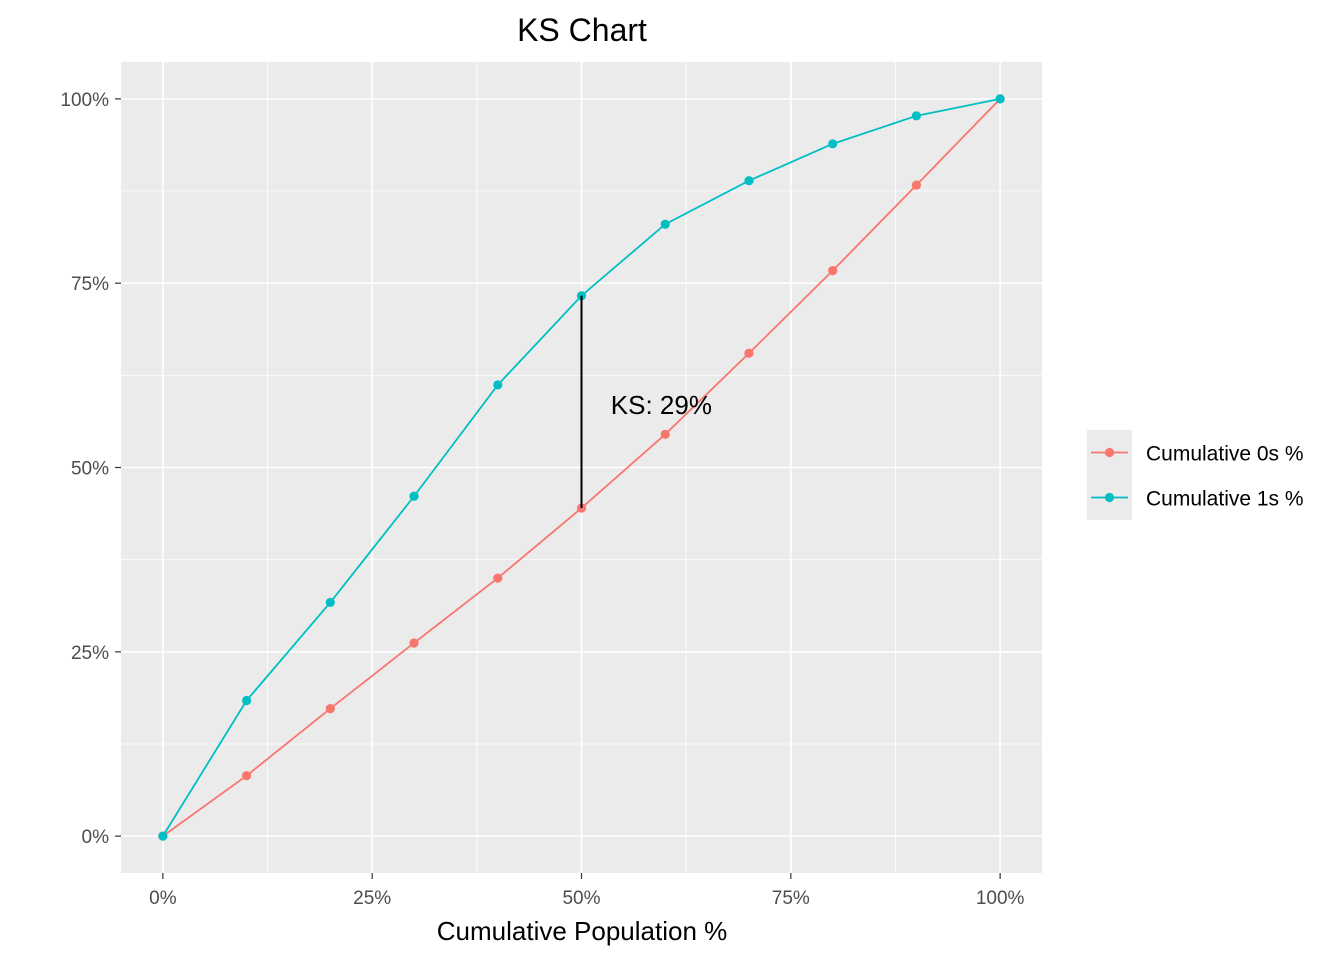 The height and width of the screenshot is (965, 1344). Describe the element at coordinates (791, 898) in the screenshot. I see `x-tick-label: 75%` at that location.